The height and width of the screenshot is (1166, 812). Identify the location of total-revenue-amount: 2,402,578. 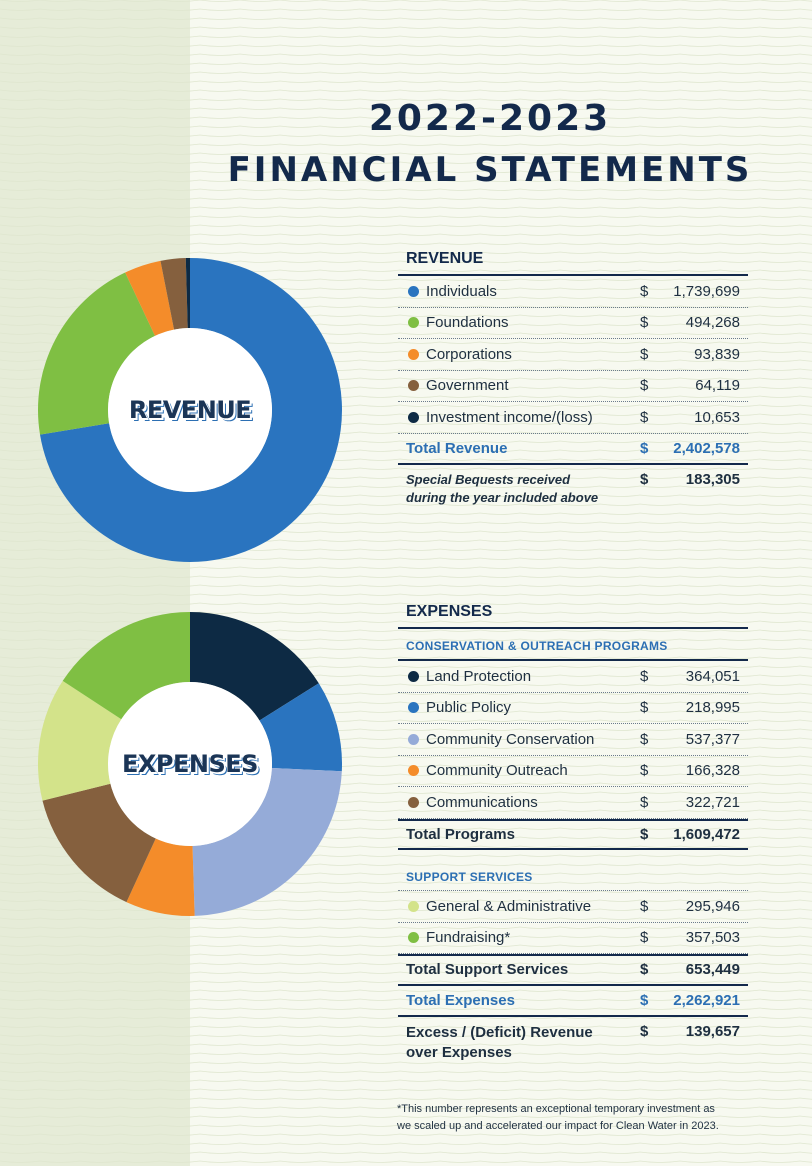
(706, 448).